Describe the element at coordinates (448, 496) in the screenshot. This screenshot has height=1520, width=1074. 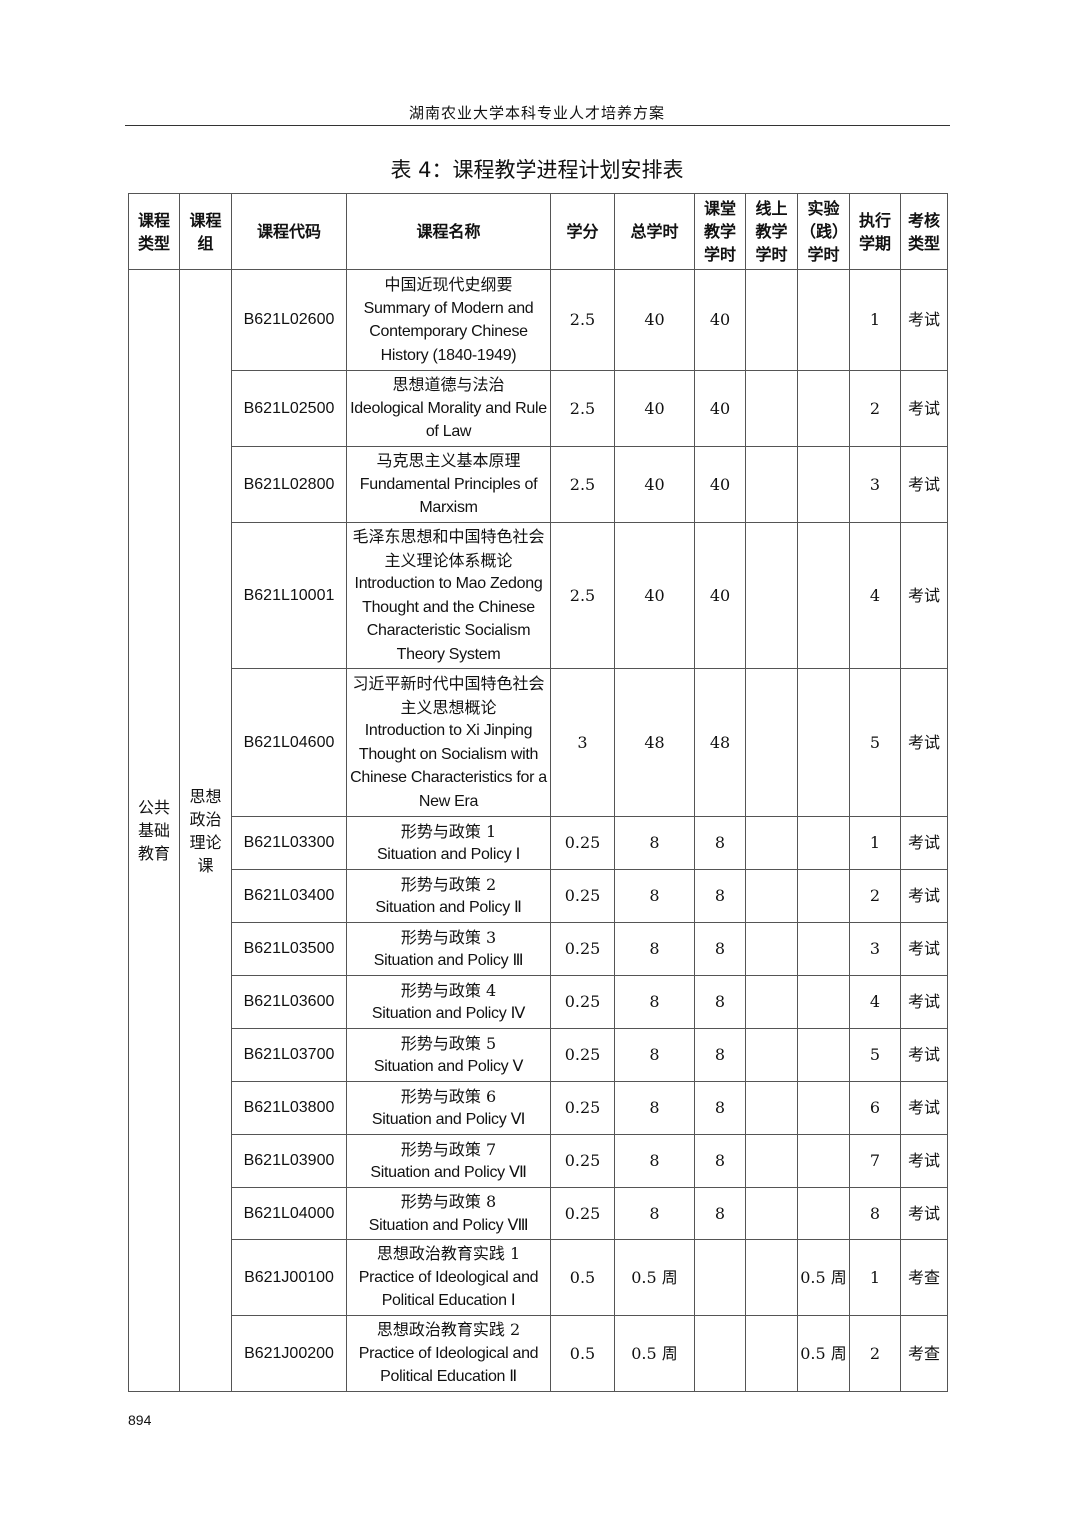
I see `course-name-en: Fundamental Principles of Marxism` at that location.